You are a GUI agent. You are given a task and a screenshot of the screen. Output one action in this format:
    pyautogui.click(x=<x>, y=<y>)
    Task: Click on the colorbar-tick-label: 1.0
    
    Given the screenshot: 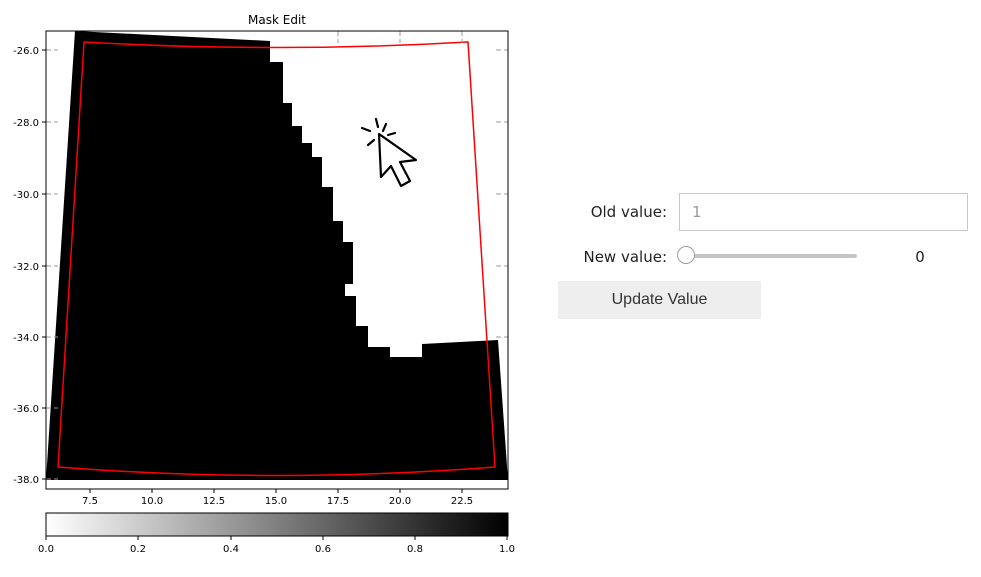 What is the action you would take?
    pyautogui.click(x=507, y=549)
    